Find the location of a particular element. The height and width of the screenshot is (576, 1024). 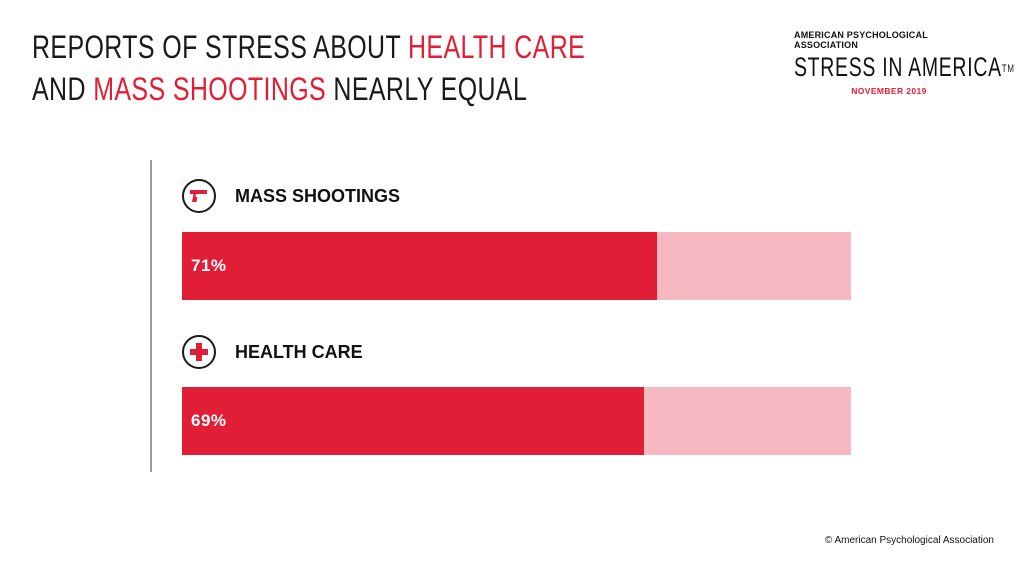

bar-value-label: 71% is located at coordinates (209, 265).